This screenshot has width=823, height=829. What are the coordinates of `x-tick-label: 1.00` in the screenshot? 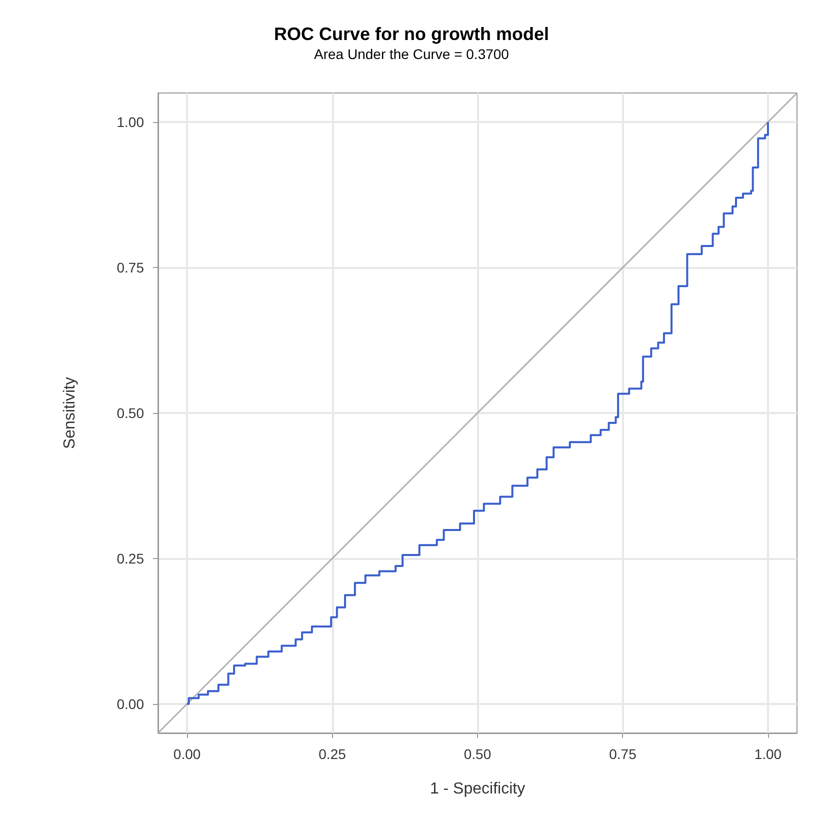 It's located at (768, 754).